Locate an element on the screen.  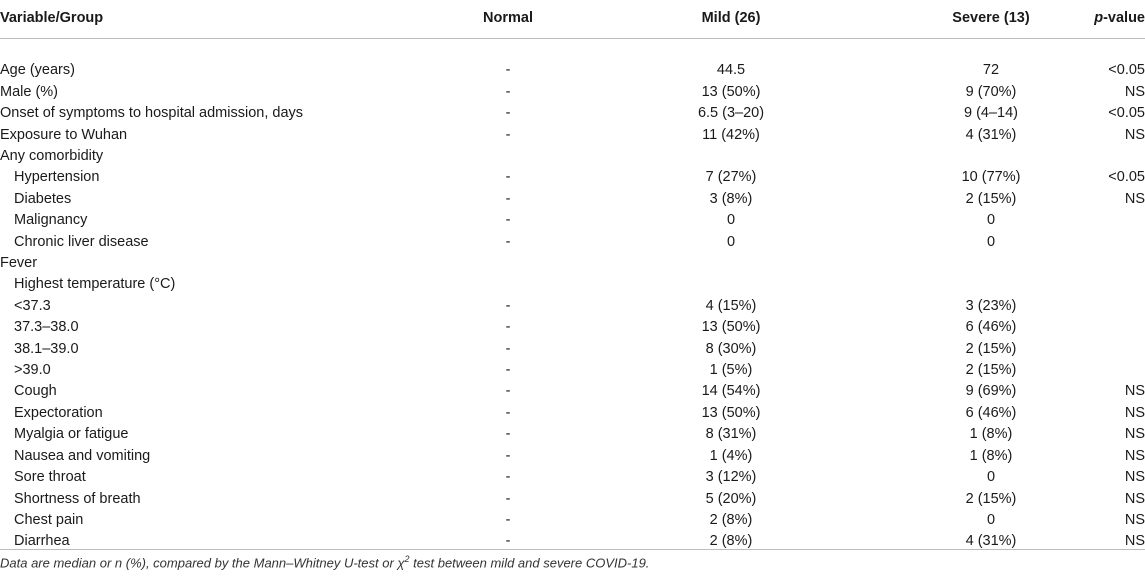
table-row: Any comorbidity is located at coordinates (572, 156).